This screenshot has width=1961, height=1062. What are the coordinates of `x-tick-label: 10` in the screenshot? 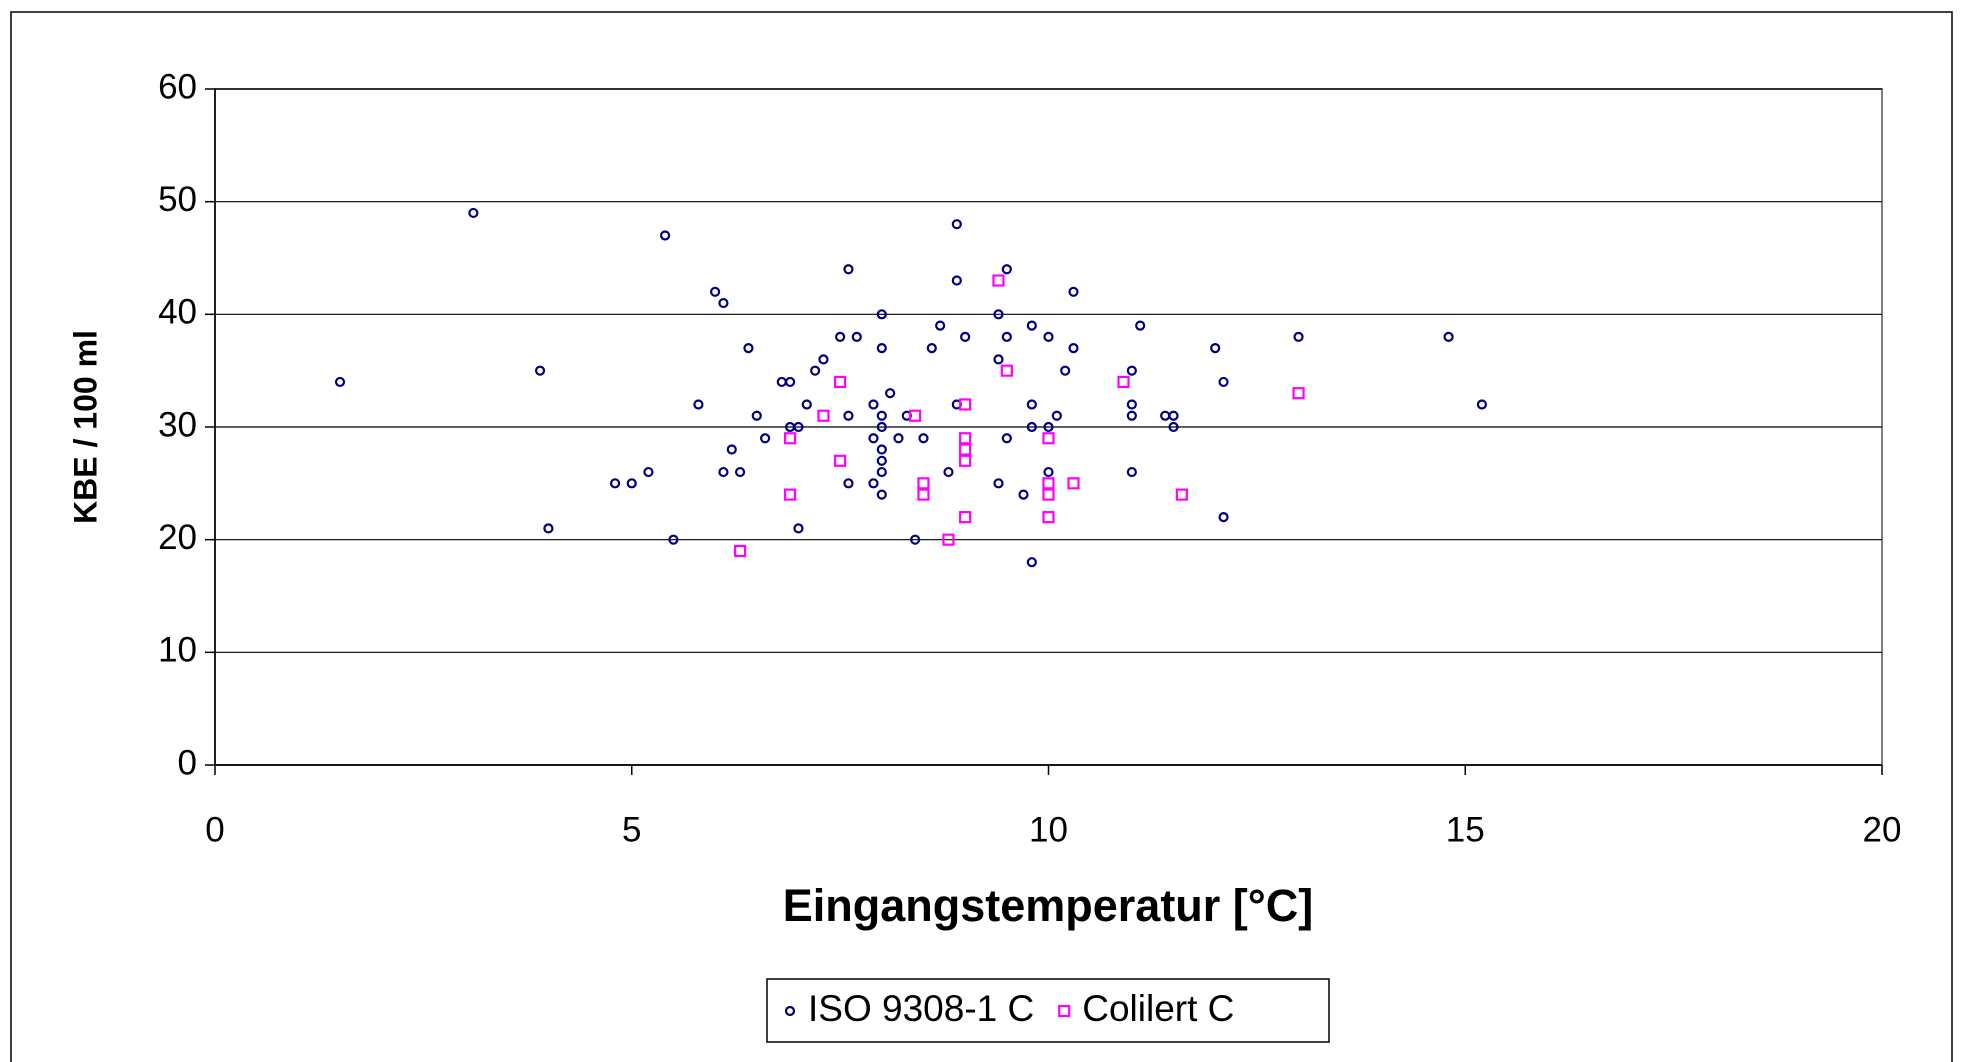 It's located at (1048, 829).